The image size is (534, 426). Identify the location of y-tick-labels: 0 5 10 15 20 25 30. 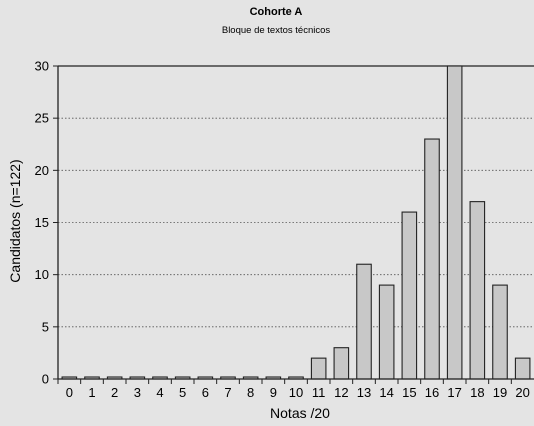
(42, 223).